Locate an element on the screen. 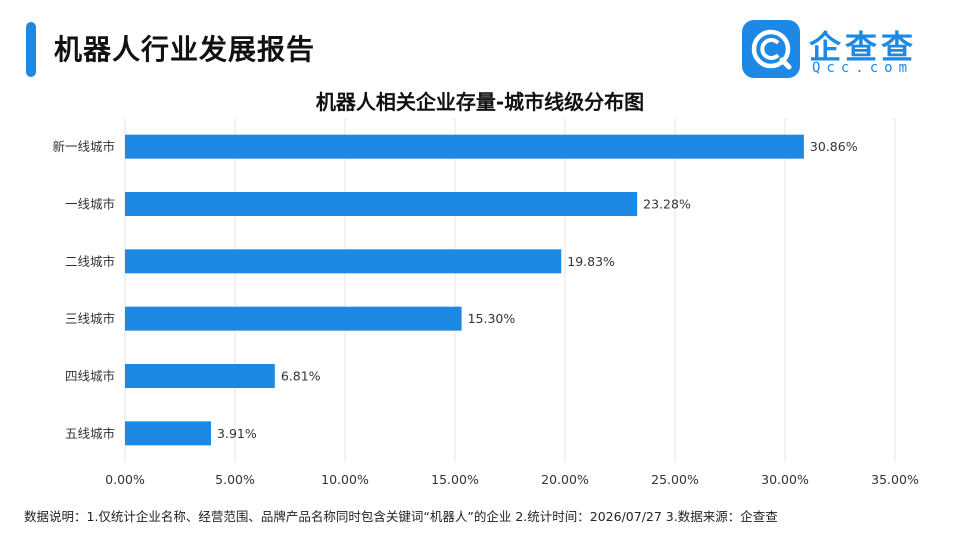 The height and width of the screenshot is (540, 960). data-label: 19.83% is located at coordinates (591, 261).